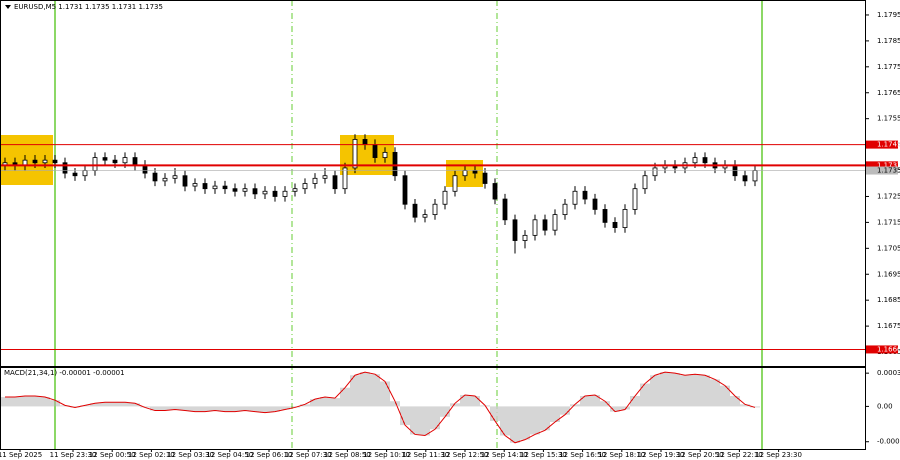 This screenshot has height=460, width=900. What do you see at coordinates (8, 7) in the screenshot?
I see `menu-arrow` at bounding box center [8, 7].